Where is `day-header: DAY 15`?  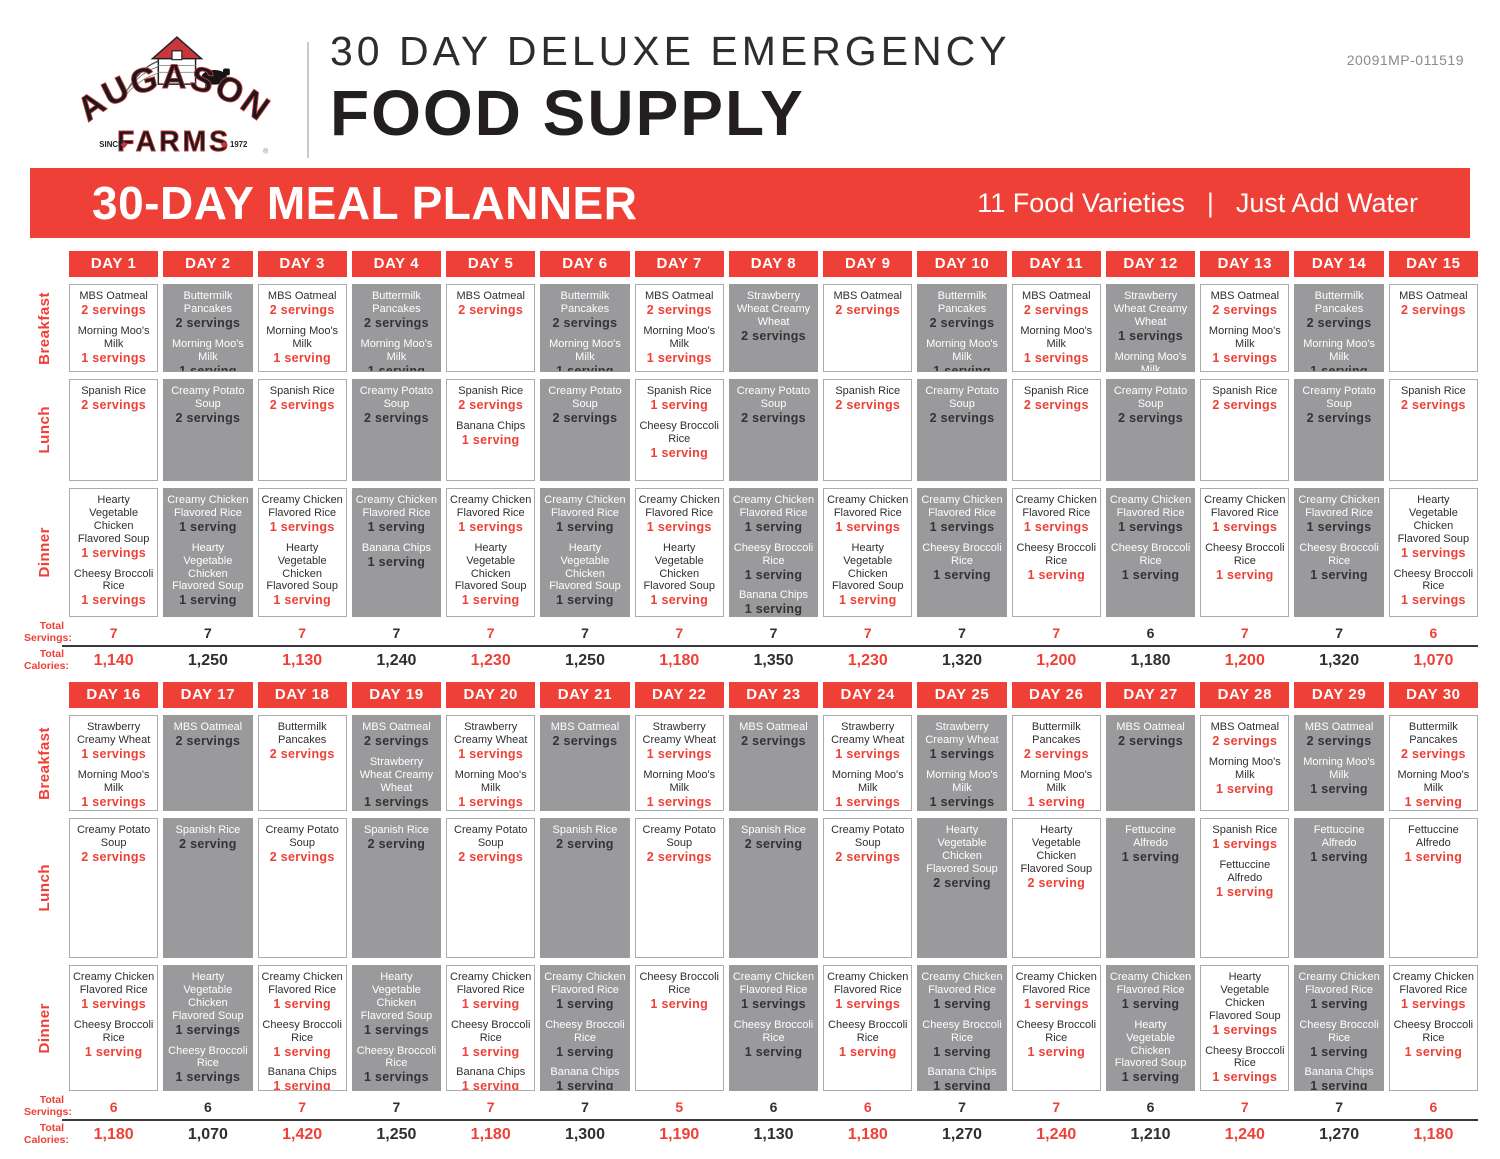
day-header: DAY 15 is located at coordinates (1433, 264).